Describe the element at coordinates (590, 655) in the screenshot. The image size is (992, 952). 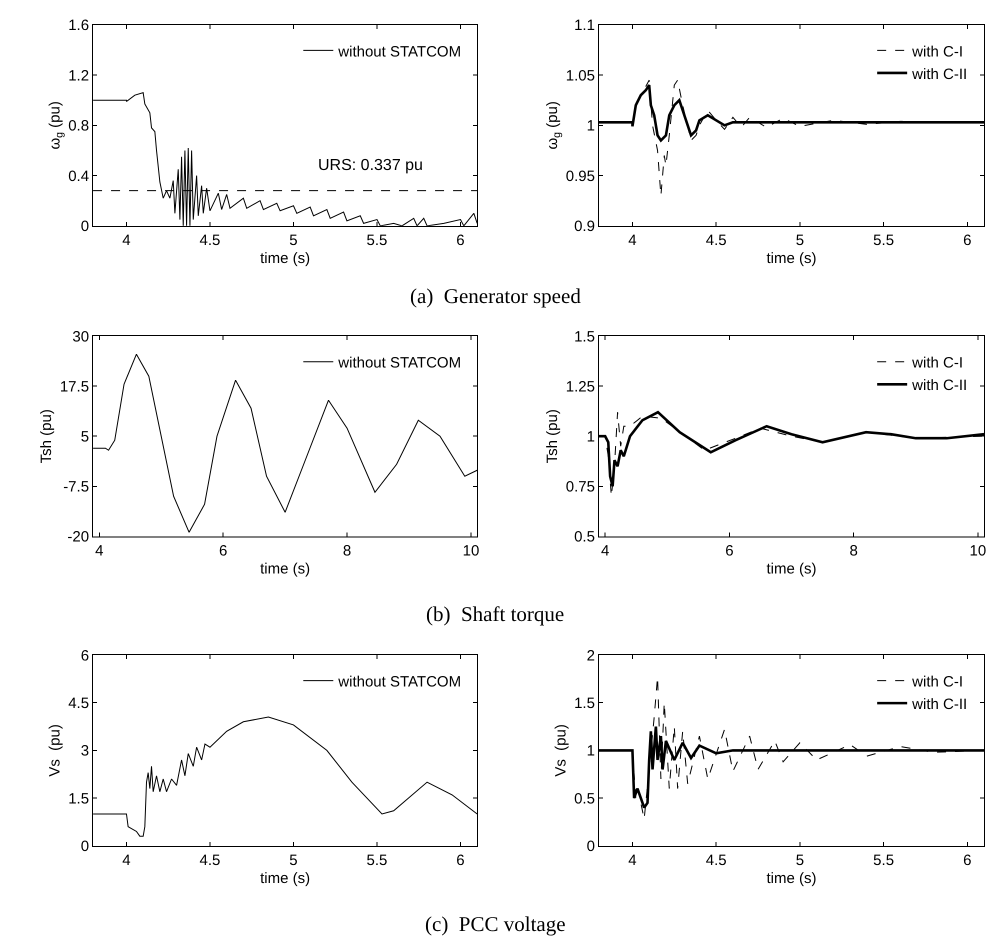
I see `y-tick-label: 2` at that location.